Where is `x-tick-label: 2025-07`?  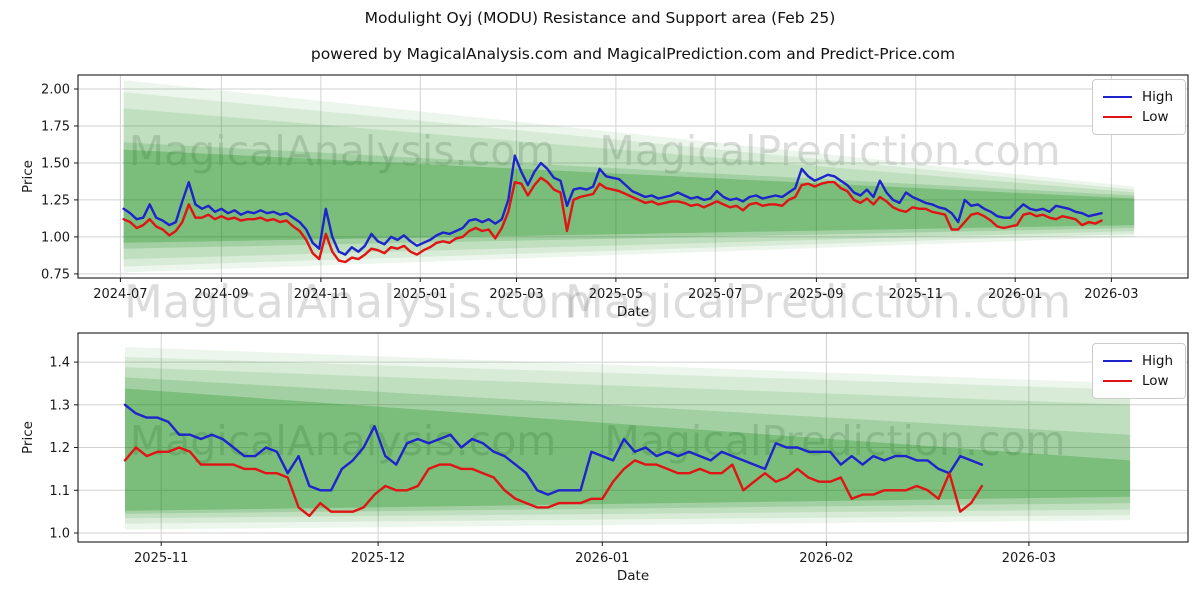
x-tick-label: 2025-07 is located at coordinates (715, 294).